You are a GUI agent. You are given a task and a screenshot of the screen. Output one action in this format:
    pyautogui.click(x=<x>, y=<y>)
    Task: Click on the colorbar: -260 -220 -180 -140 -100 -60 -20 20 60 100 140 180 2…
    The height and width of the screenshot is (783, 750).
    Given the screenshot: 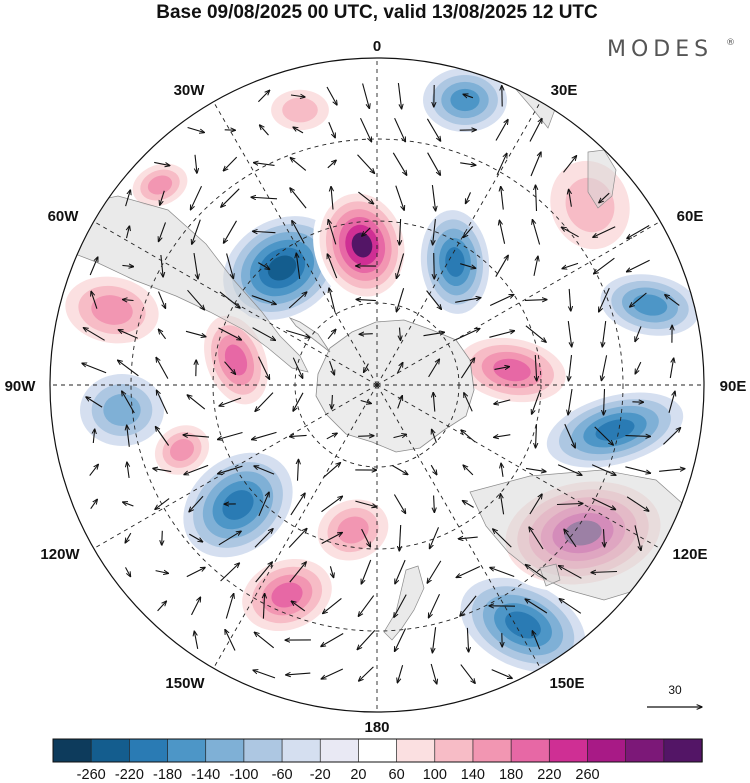 What is the action you would take?
    pyautogui.click(x=377, y=760)
    